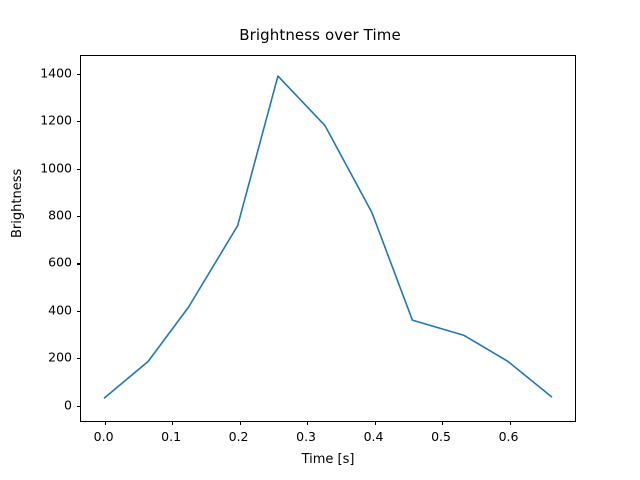 The width and height of the screenshot is (640, 480). Describe the element at coordinates (56, 168) in the screenshot. I see `y-tick-label: 1000` at that location.